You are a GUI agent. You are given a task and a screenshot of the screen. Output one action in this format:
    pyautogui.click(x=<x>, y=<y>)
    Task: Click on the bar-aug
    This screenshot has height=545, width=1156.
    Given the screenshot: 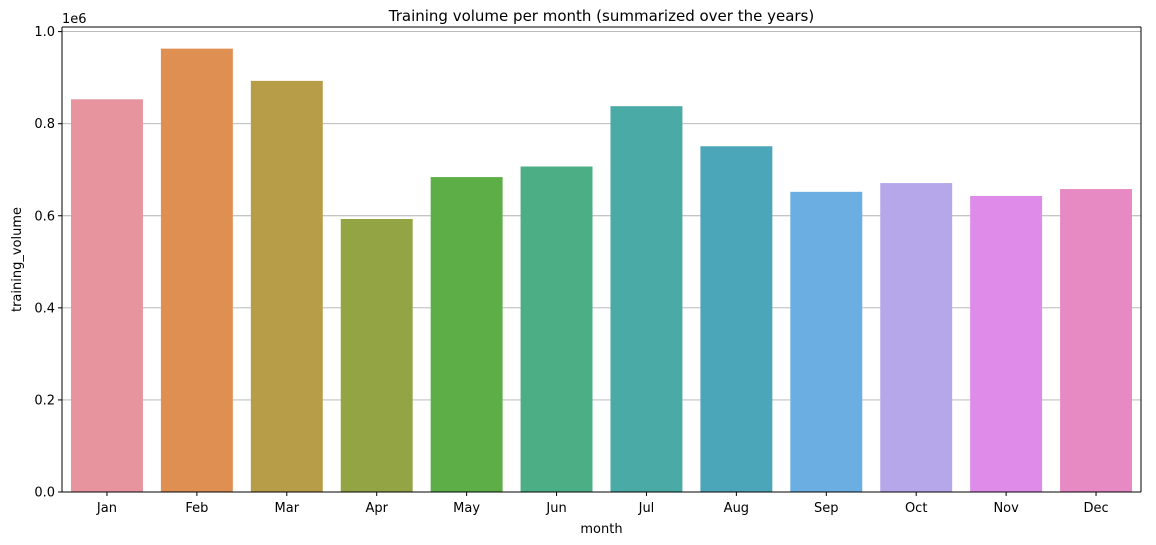 What is the action you would take?
    pyautogui.click(x=736, y=319)
    